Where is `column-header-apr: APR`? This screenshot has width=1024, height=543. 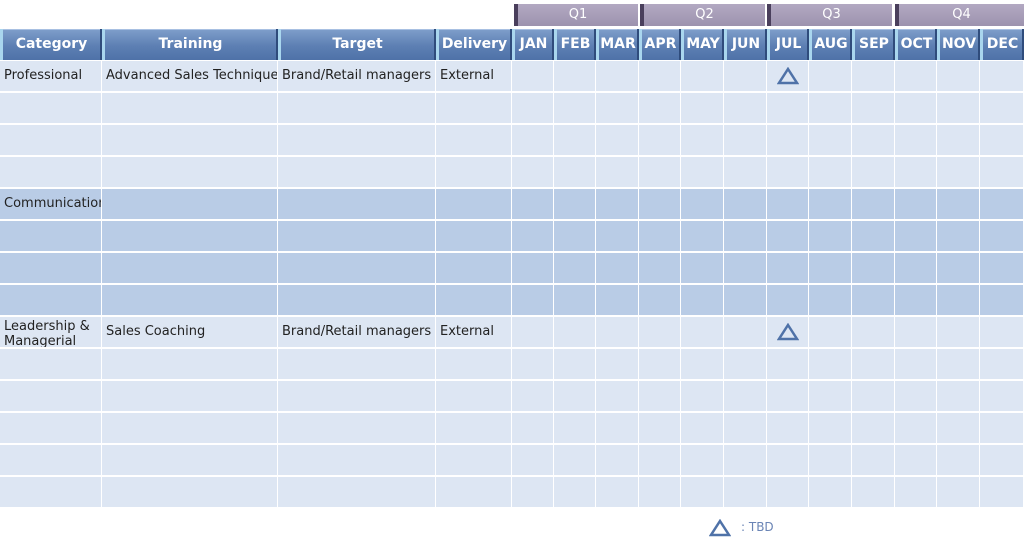
column-header-apr: APR is located at coordinates (660, 44).